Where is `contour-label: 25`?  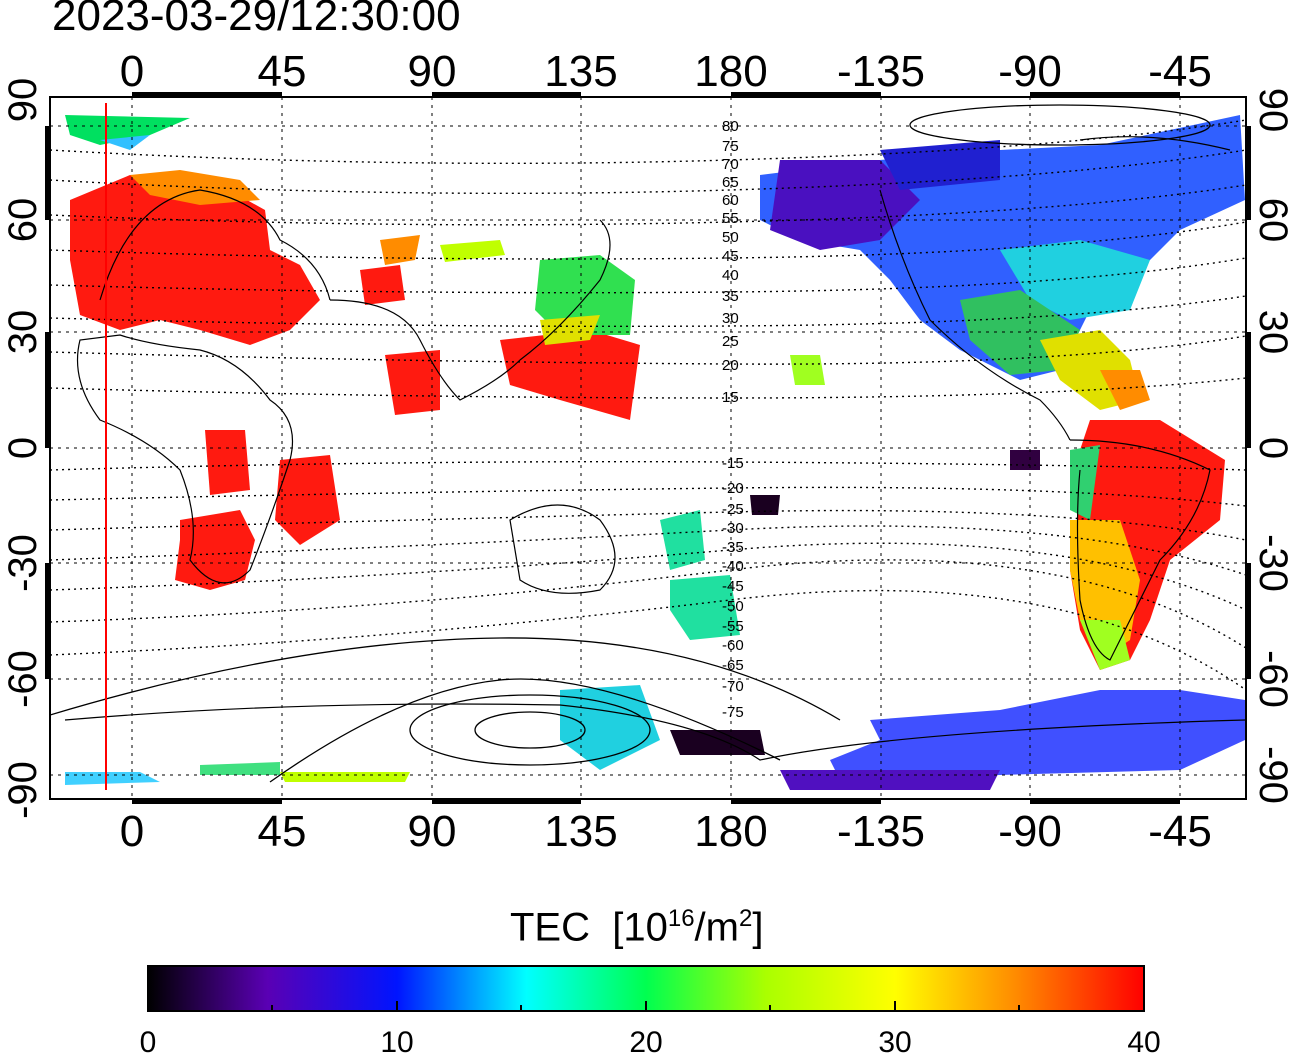 contour-label: 25 is located at coordinates (730, 341).